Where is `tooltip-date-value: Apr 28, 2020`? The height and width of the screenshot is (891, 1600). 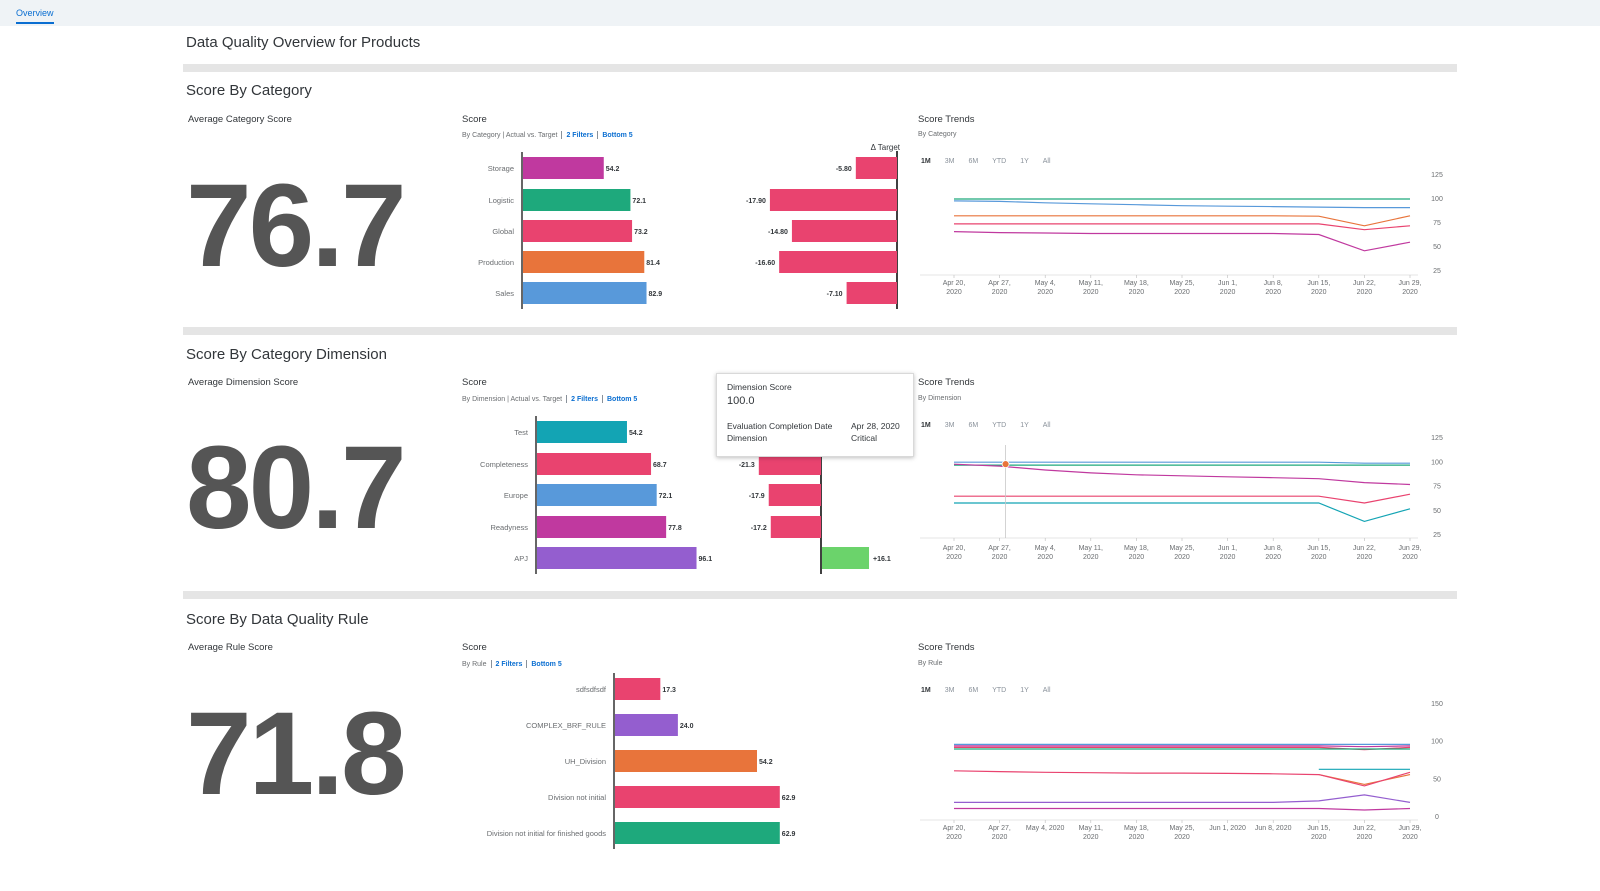
tooltip-date-value: Apr 28, 2020 is located at coordinates (875, 426).